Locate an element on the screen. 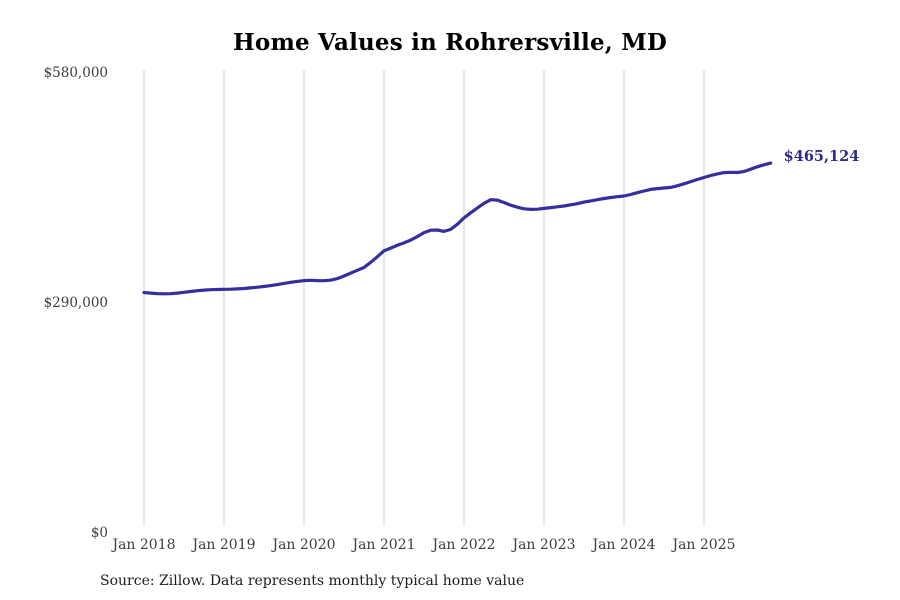 The height and width of the screenshot is (600, 900). y-axis-label: $580,000 is located at coordinates (75, 73).